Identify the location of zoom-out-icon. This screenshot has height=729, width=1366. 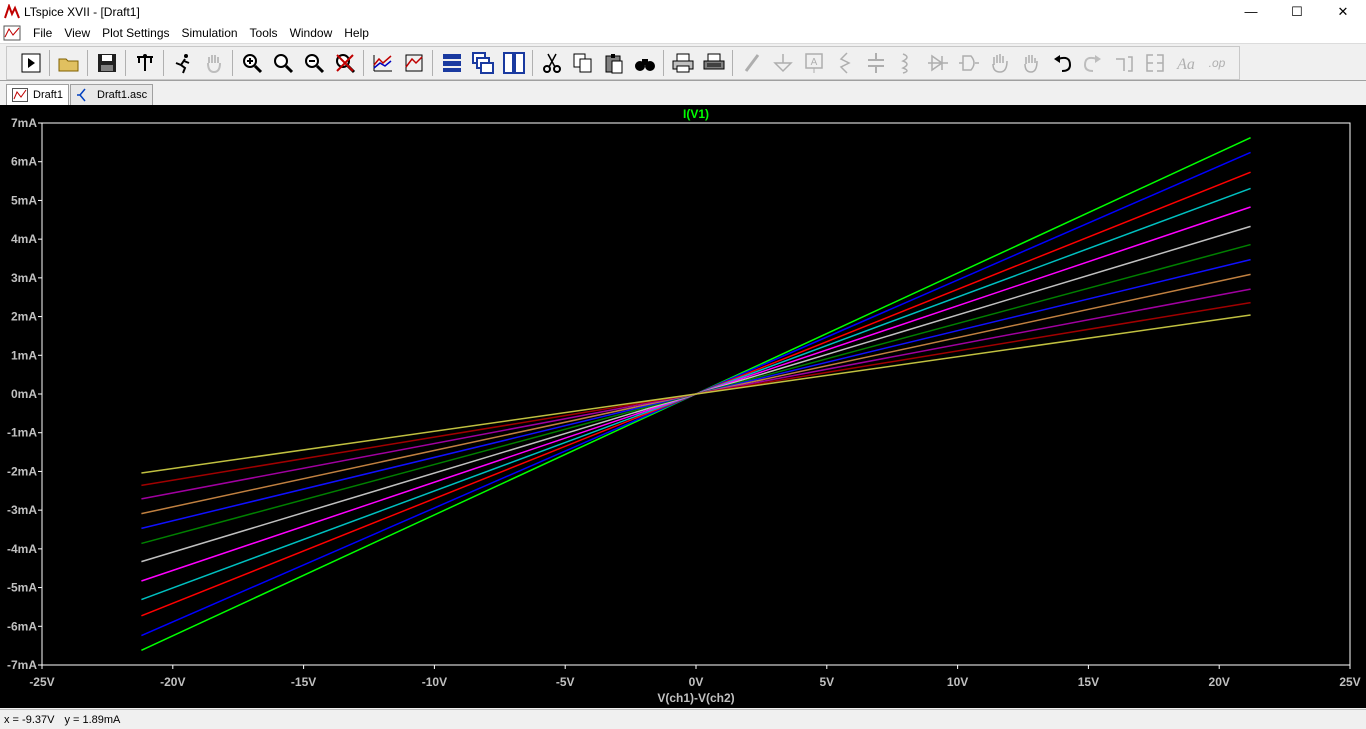
(314, 64).